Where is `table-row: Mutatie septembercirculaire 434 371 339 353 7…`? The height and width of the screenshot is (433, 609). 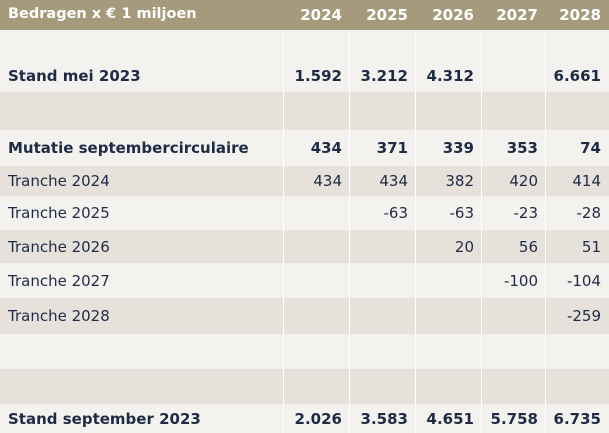 table-row: Mutatie septembercirculaire 434 371 339 353 7… is located at coordinates (304, 148).